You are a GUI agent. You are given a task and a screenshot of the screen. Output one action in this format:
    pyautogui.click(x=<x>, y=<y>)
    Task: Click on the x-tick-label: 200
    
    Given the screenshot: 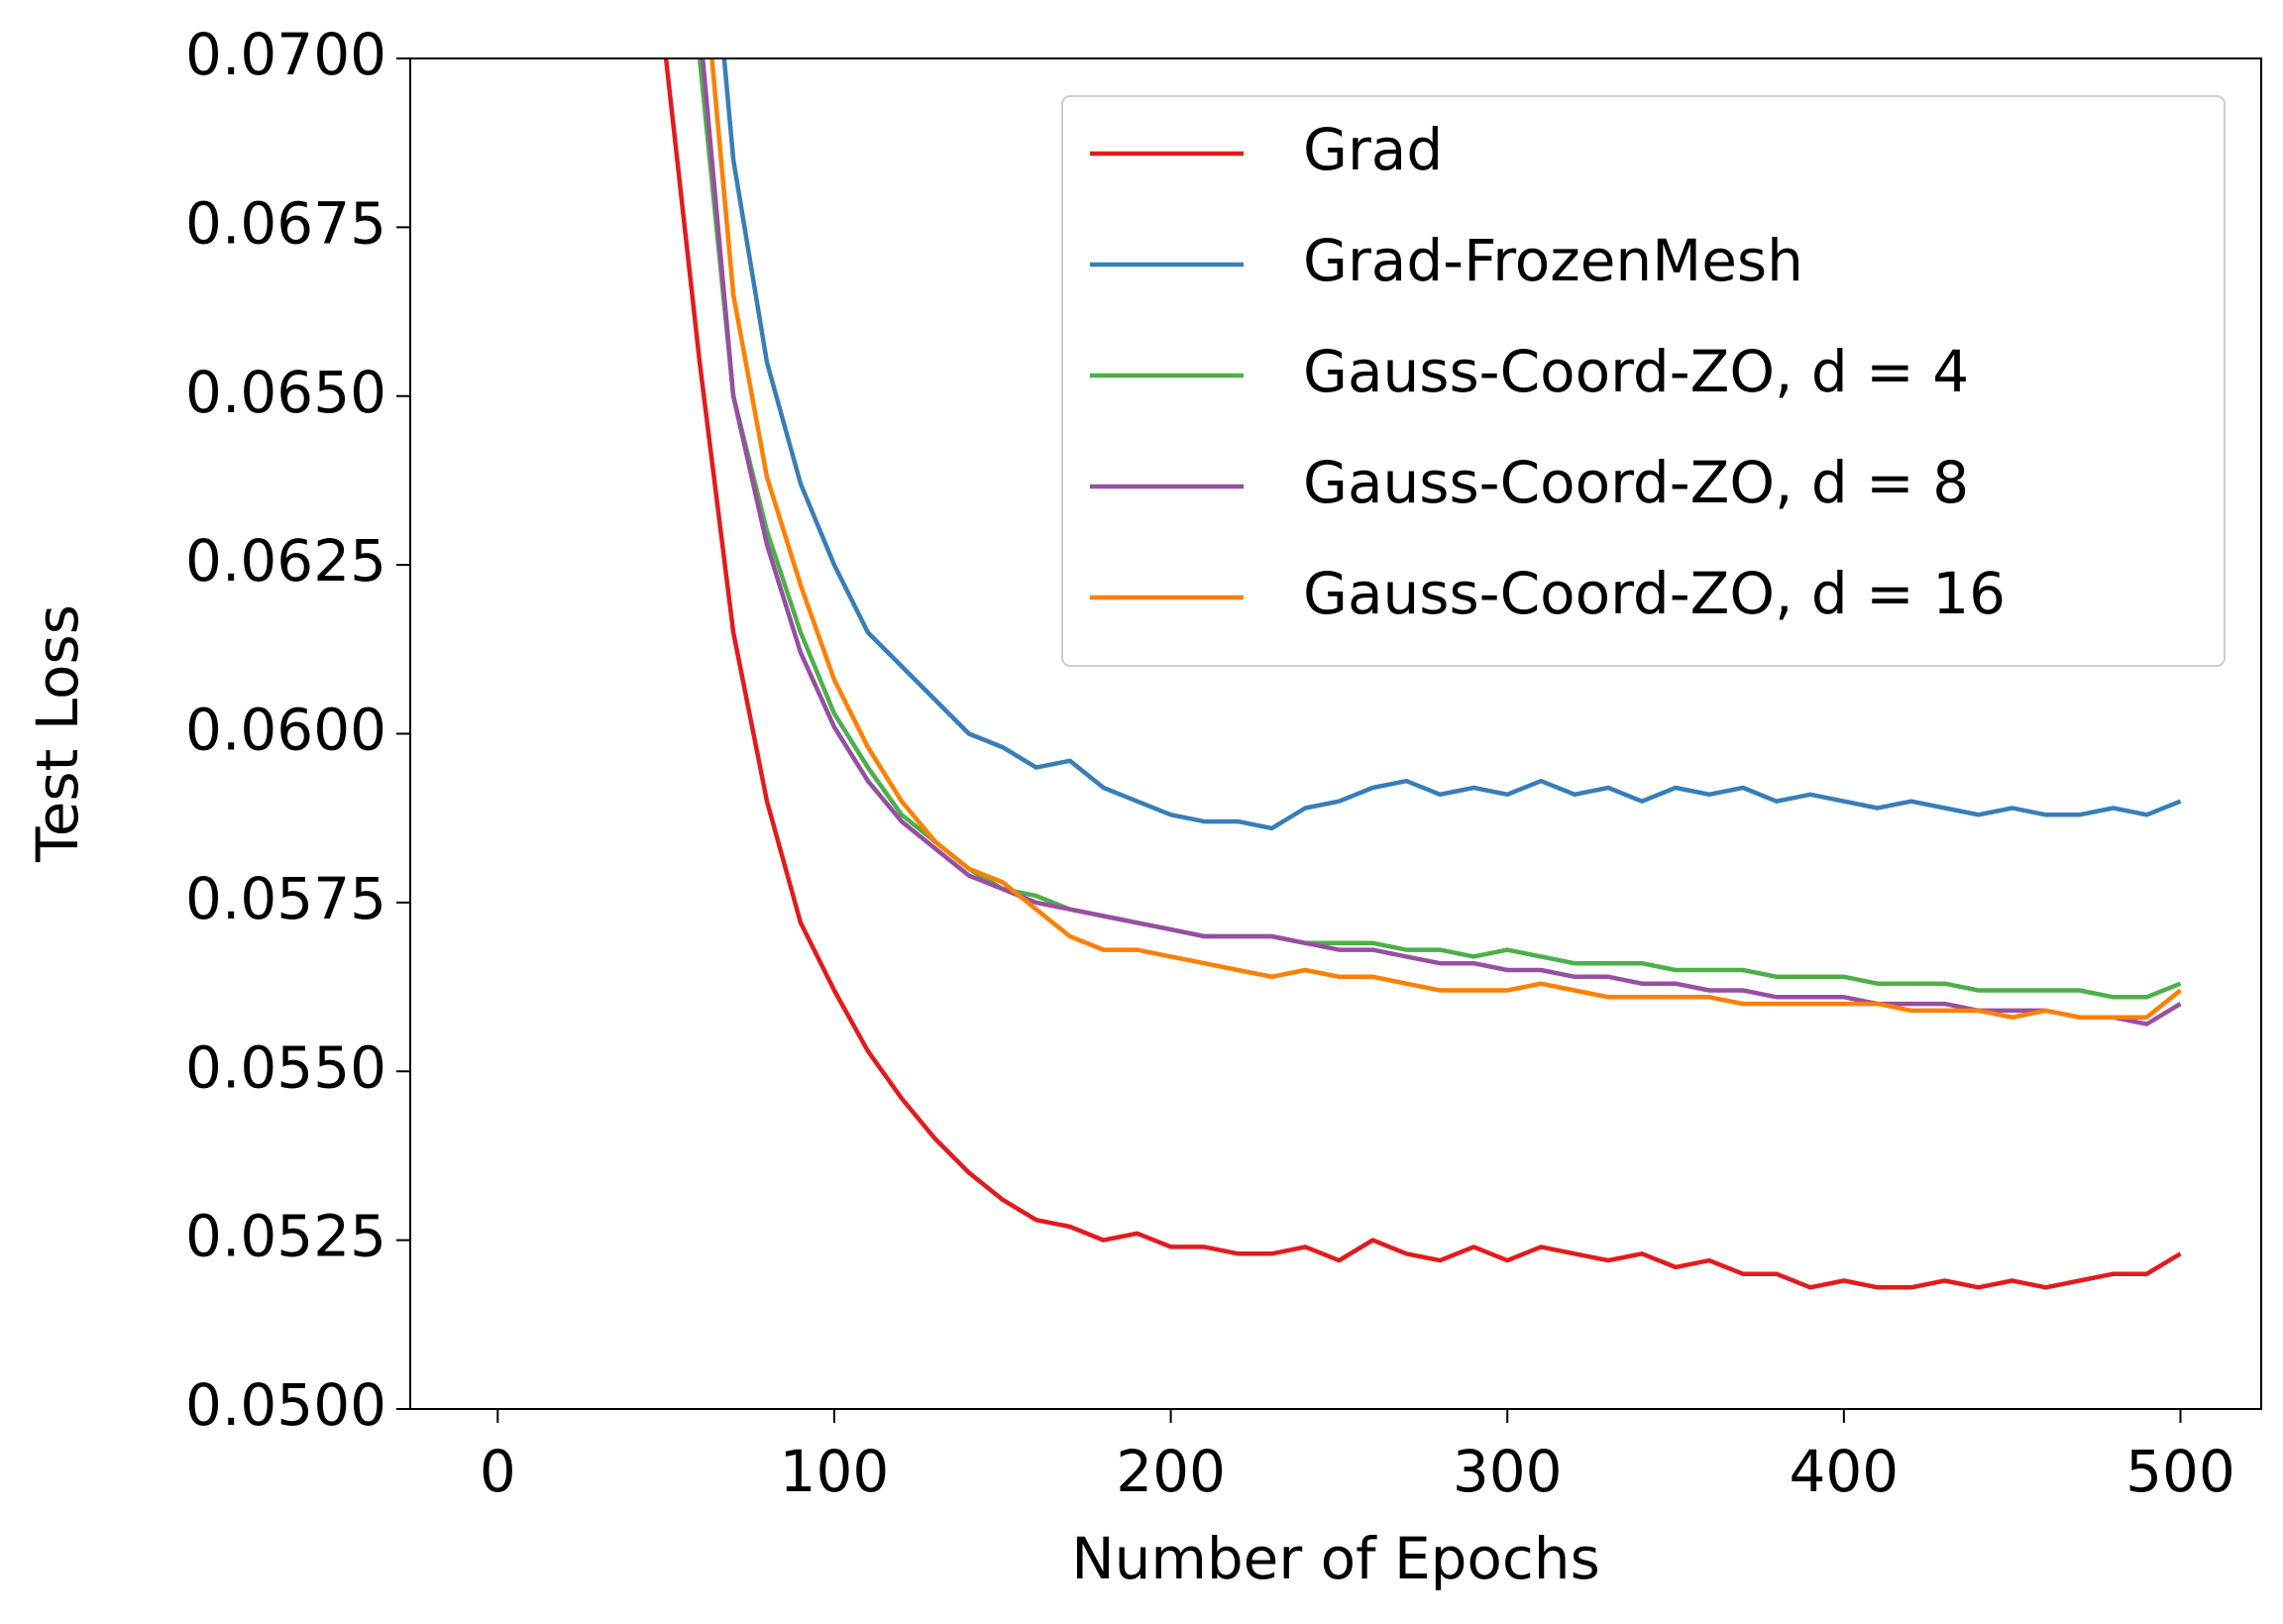 What is the action you would take?
    pyautogui.click(x=1171, y=1471)
    